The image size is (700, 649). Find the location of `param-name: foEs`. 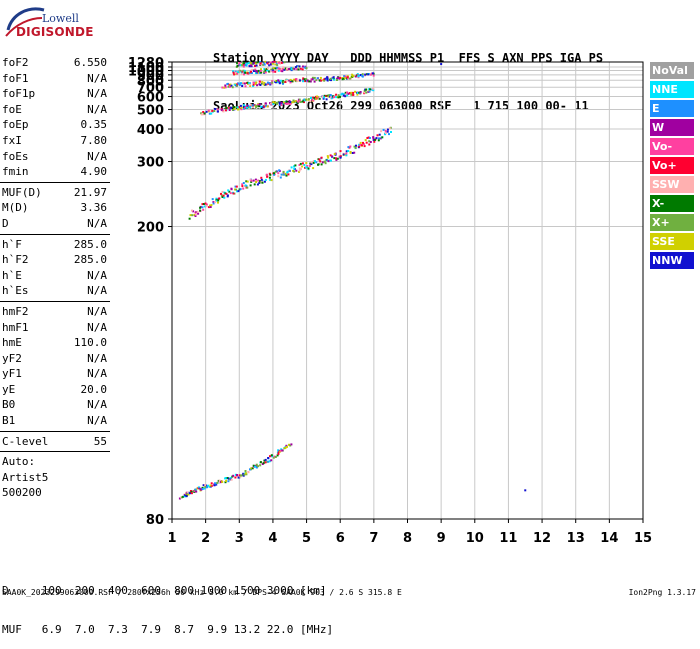

param-name: foEs is located at coordinates (15, 156).